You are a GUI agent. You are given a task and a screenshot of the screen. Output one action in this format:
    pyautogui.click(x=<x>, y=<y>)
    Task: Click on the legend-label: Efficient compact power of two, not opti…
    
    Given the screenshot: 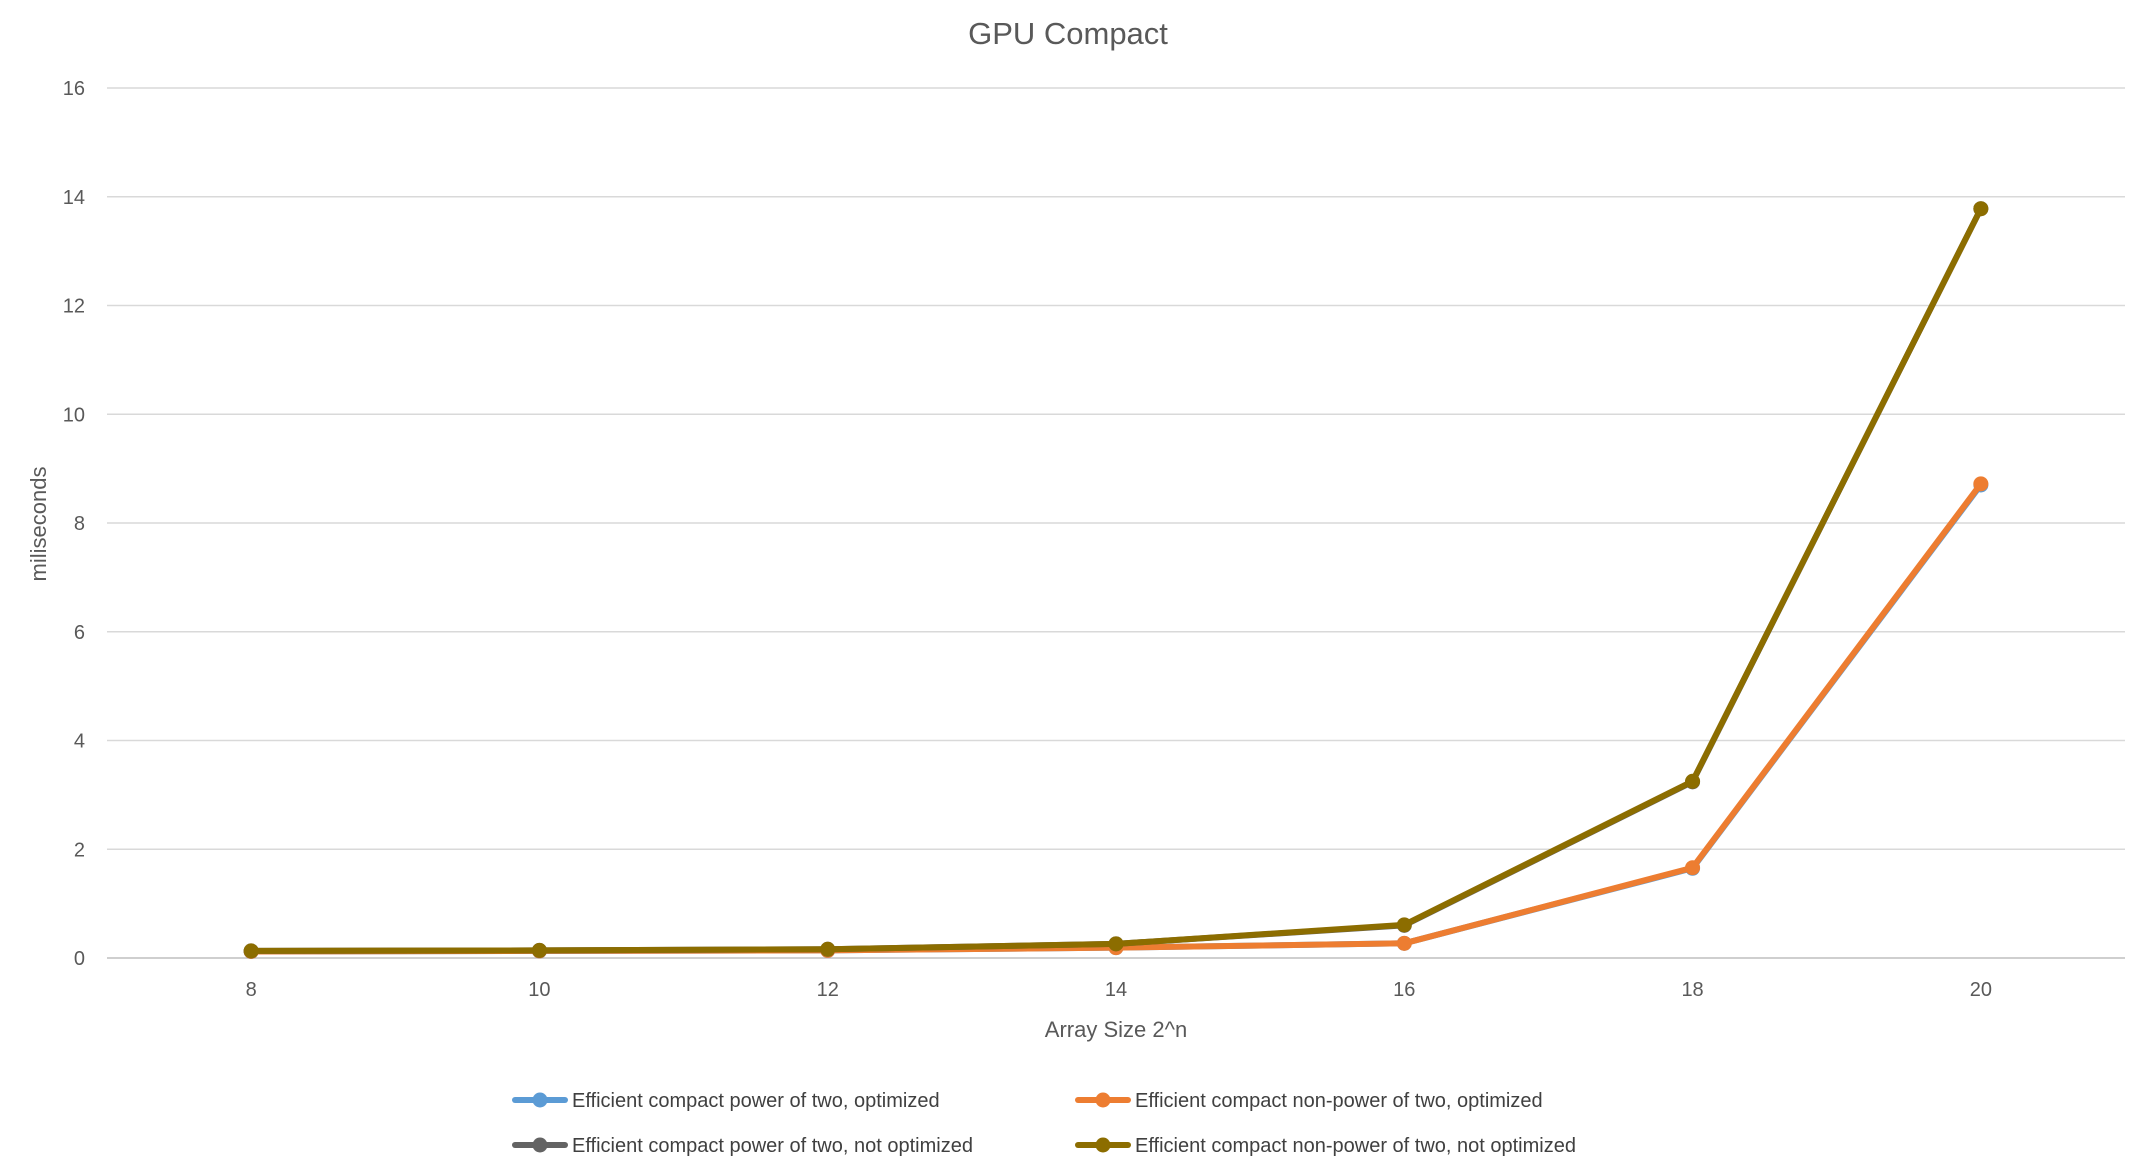 What is the action you would take?
    pyautogui.click(x=772, y=1146)
    